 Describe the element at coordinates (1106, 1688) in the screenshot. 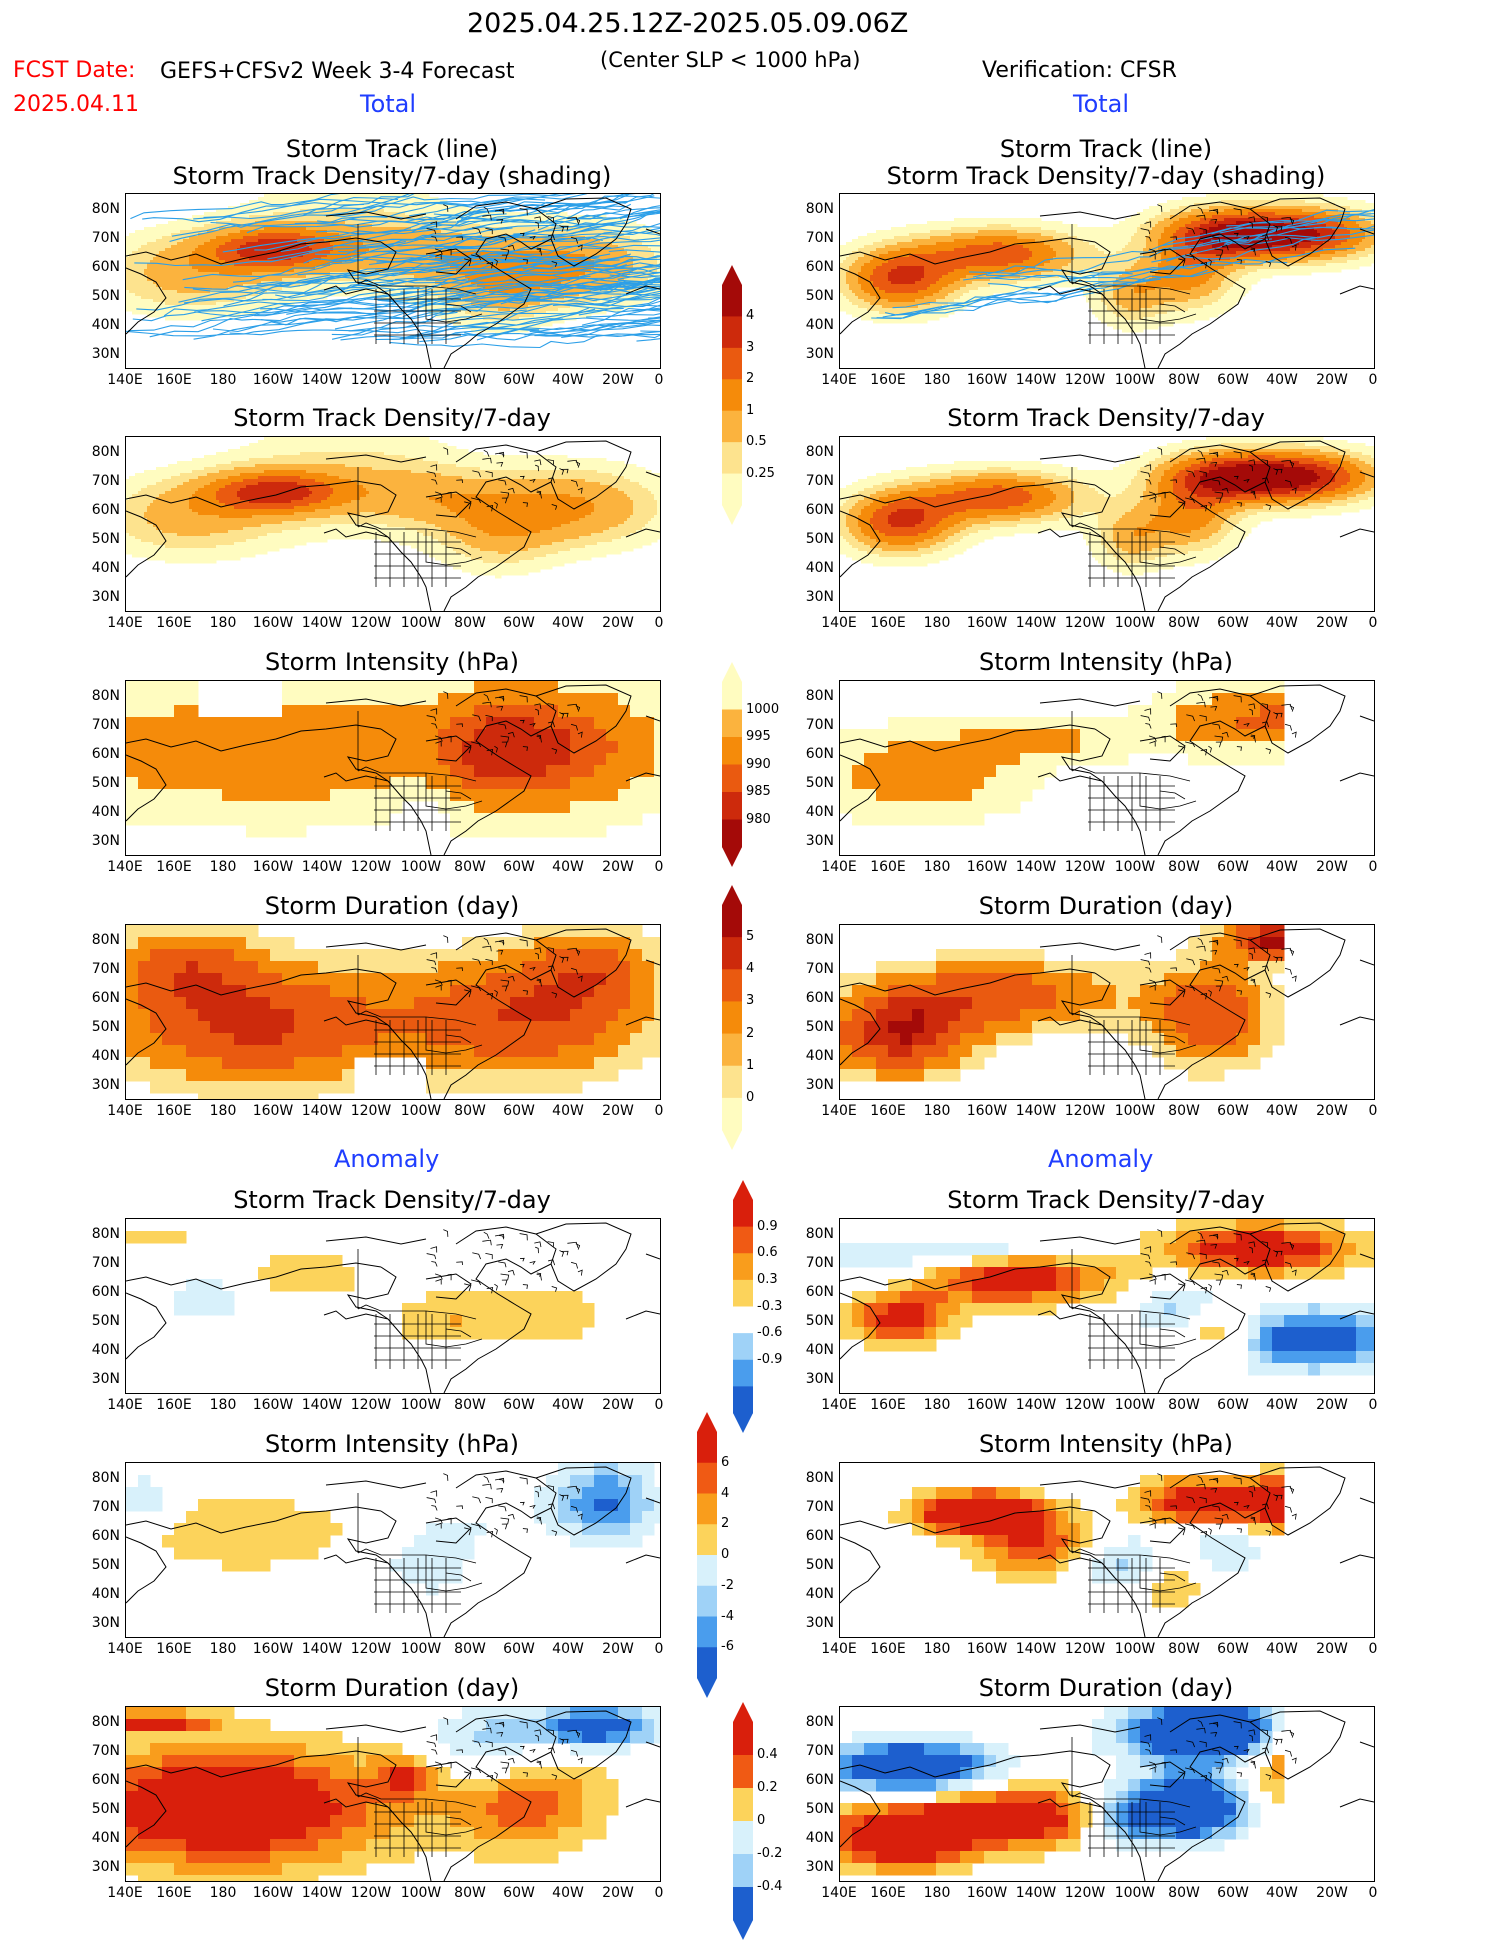

I see `panel-title-aduration-right-0: Storm Duration (day)` at that location.